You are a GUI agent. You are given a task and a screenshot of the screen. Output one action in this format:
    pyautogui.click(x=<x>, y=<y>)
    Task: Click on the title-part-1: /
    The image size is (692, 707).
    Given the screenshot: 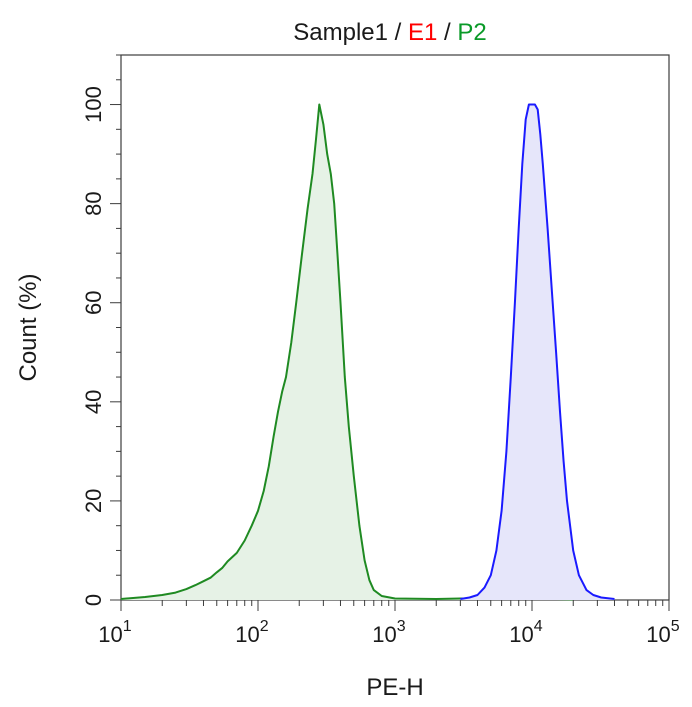 What is the action you would take?
    pyautogui.click(x=398, y=32)
    